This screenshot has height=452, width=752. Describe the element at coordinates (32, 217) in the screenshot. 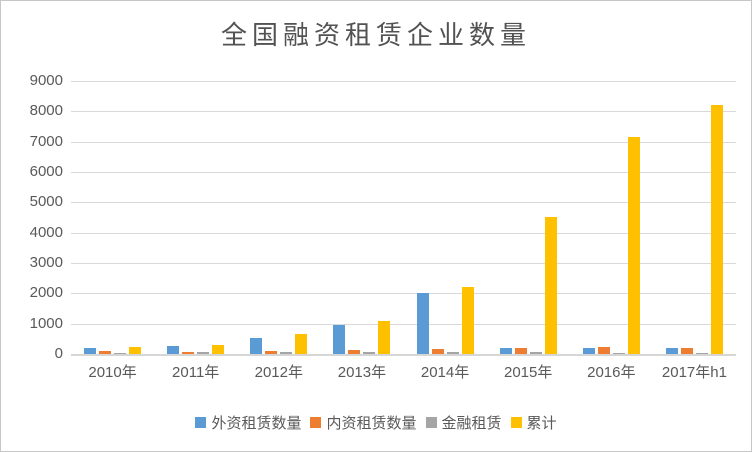

I see `y-axis: 0 1000 2000 3000 4000 5000 6000 7000 8000 9000` at that location.